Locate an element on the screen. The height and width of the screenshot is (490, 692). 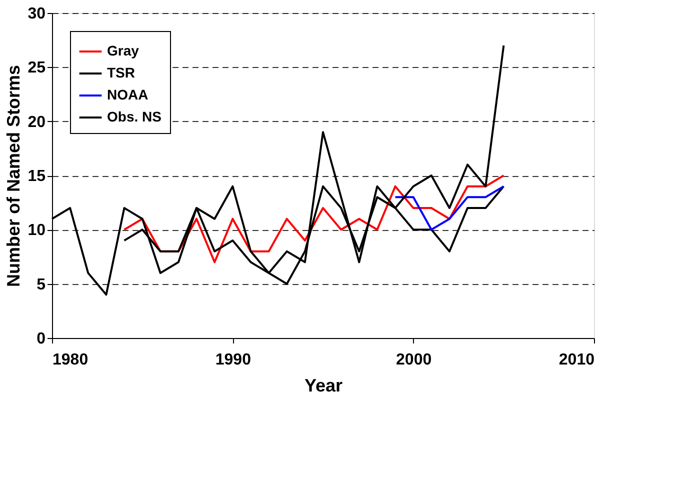
y-axis-title: Number of Named Storms is located at coordinates (14, 176).